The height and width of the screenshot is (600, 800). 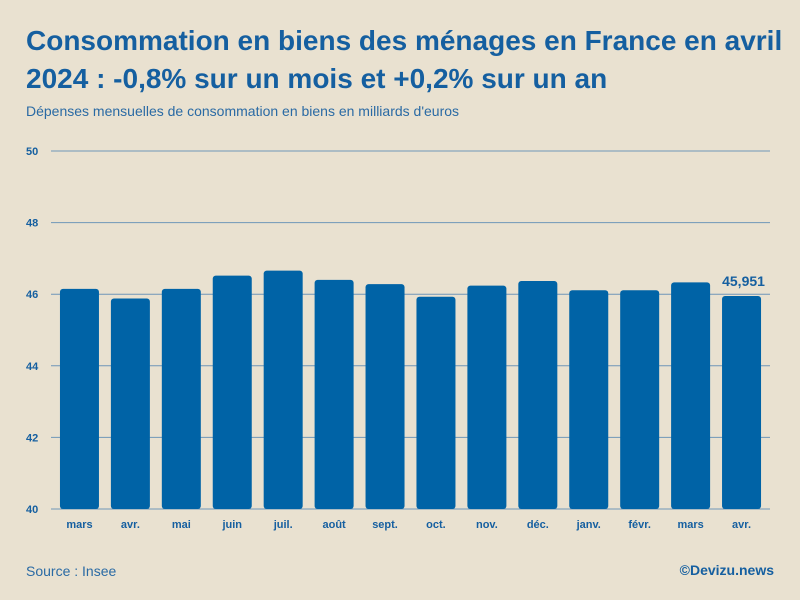 I want to click on y-tick-label: 40, so click(x=32, y=510).